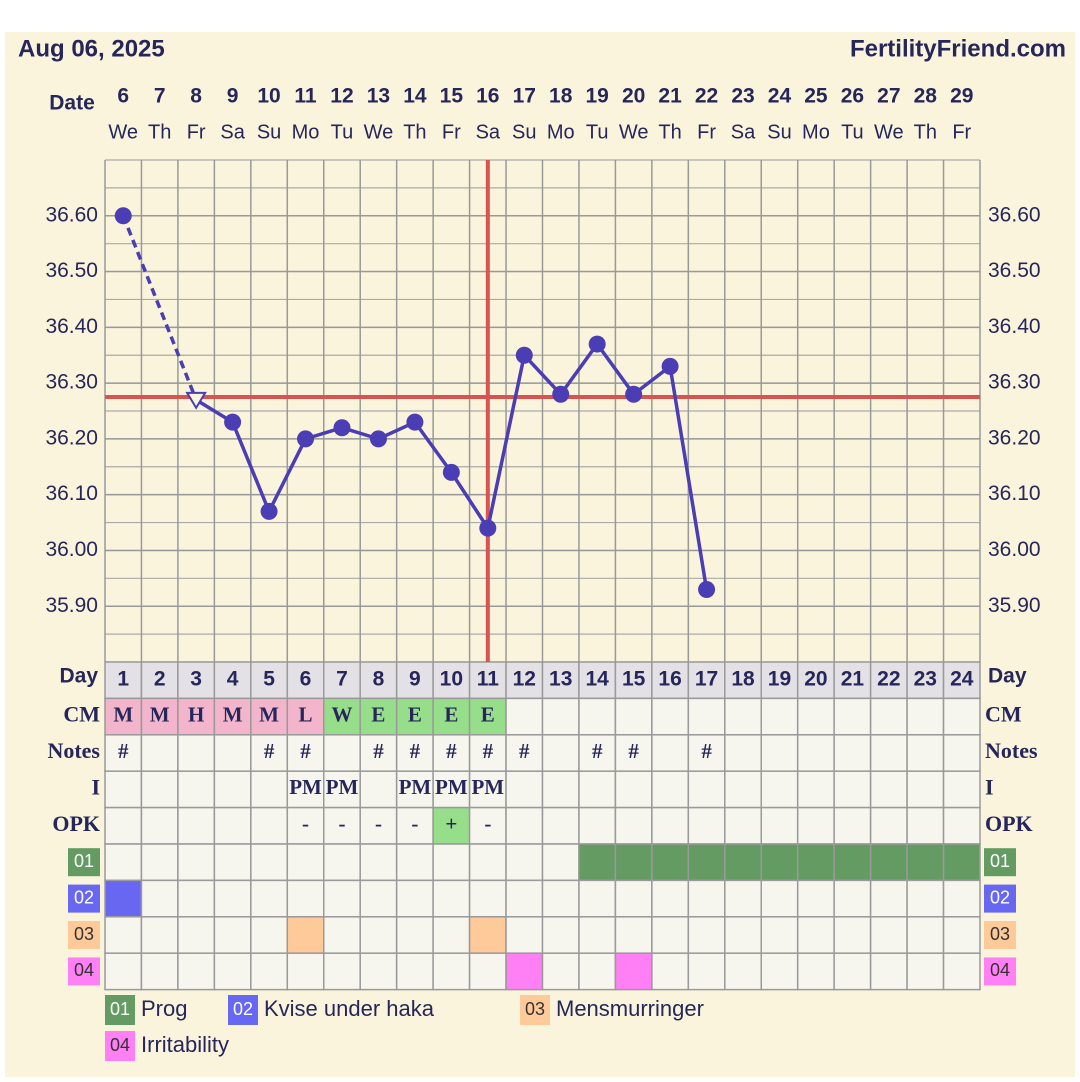 The width and height of the screenshot is (1080, 1082). Describe the element at coordinates (415, 96) in the screenshot. I see `date-number: 14` at that location.